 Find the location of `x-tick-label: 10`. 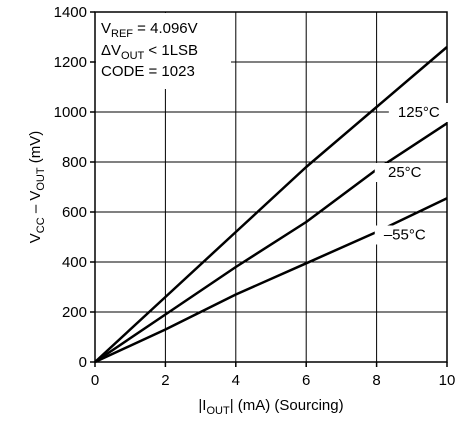

x-tick-label: 10 is located at coordinates (447, 380).